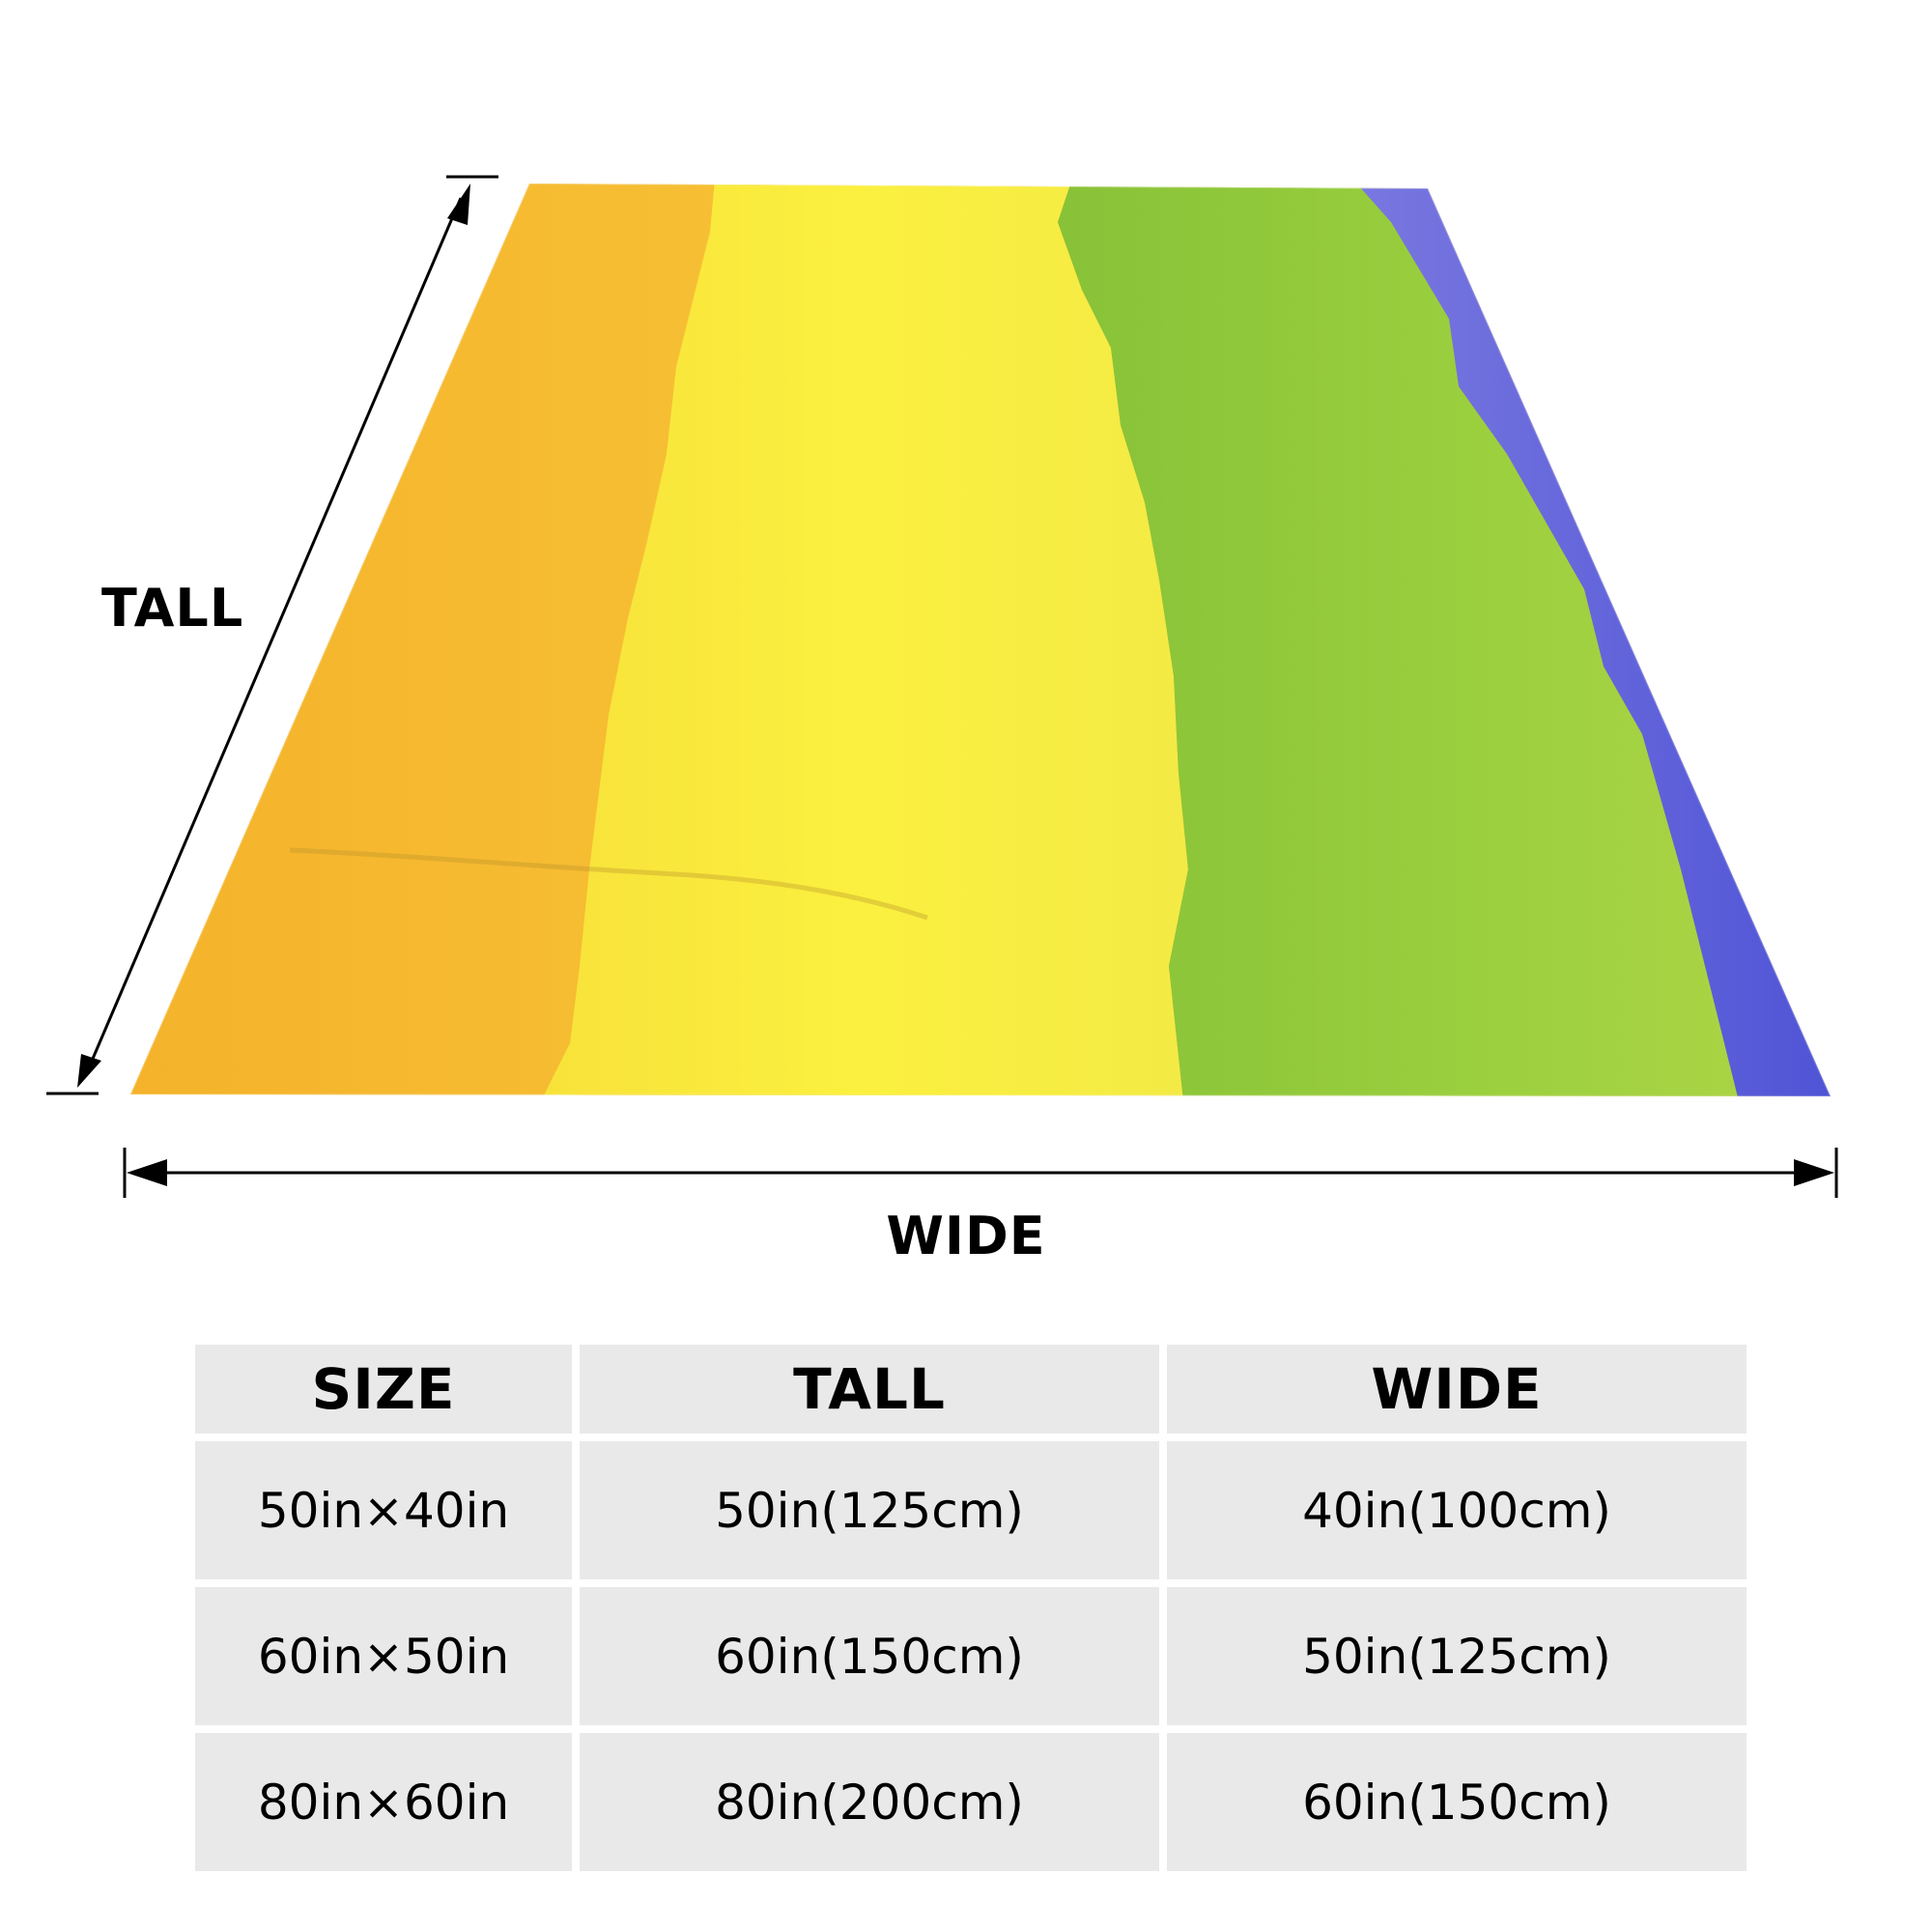 The height and width of the screenshot is (1932, 1932). What do you see at coordinates (458, 204) in the screenshot?
I see `arrow-up-icon` at bounding box center [458, 204].